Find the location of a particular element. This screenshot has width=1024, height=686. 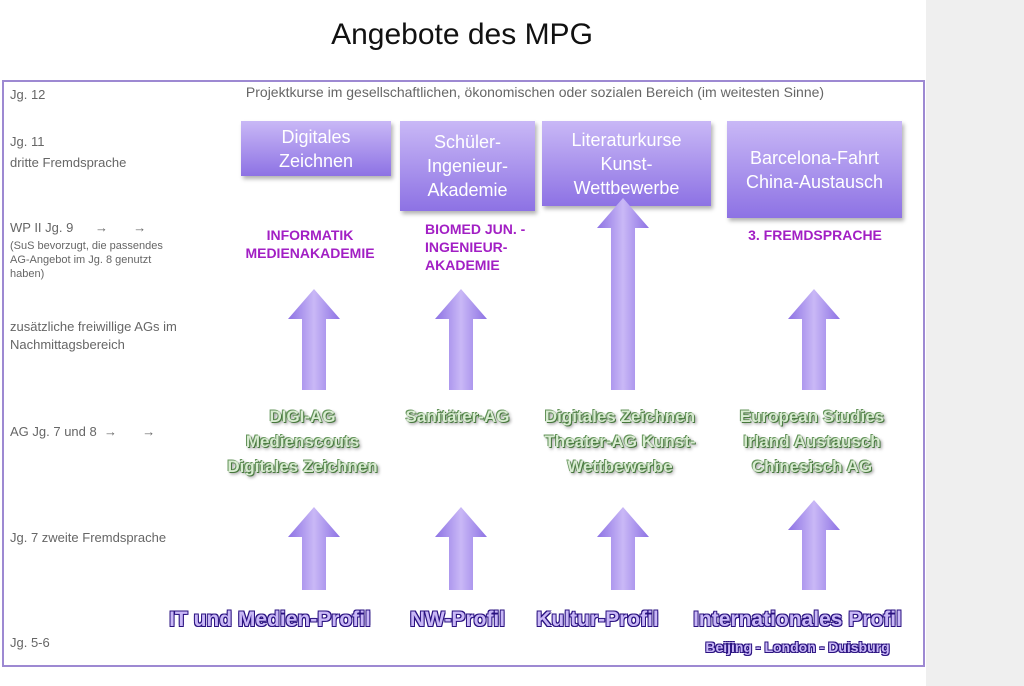

row-label-ag: AG Jg. 7 und 8 → → is located at coordinates (83, 431).